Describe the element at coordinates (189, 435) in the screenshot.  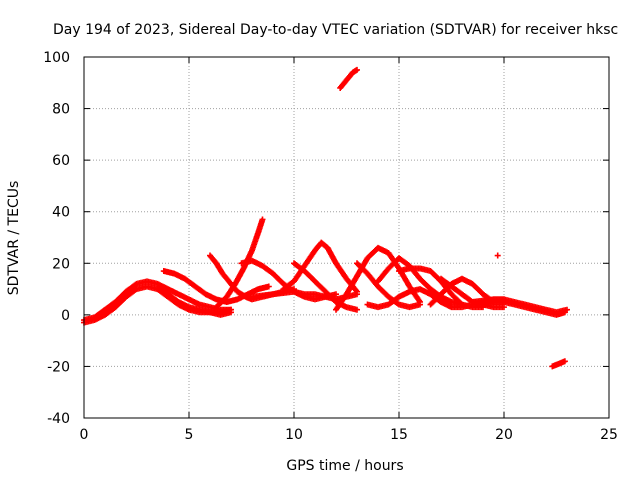
I see `x-tick-label: 5` at that location.